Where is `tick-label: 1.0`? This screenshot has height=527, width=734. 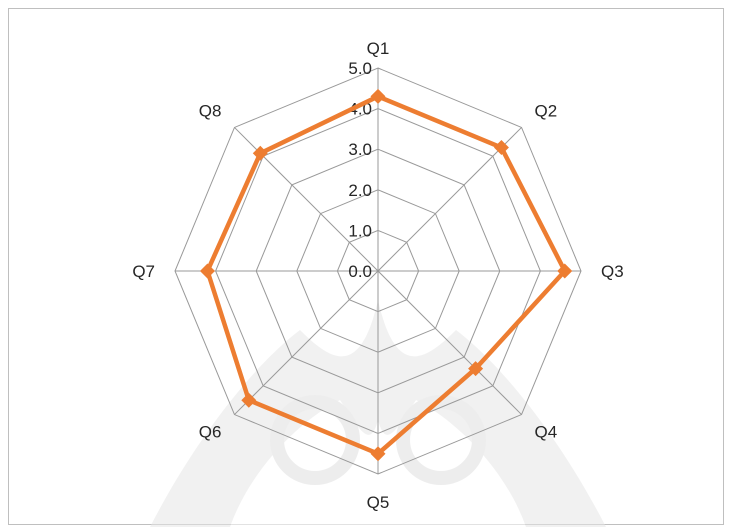 tick-label: 1.0 is located at coordinates (360, 230).